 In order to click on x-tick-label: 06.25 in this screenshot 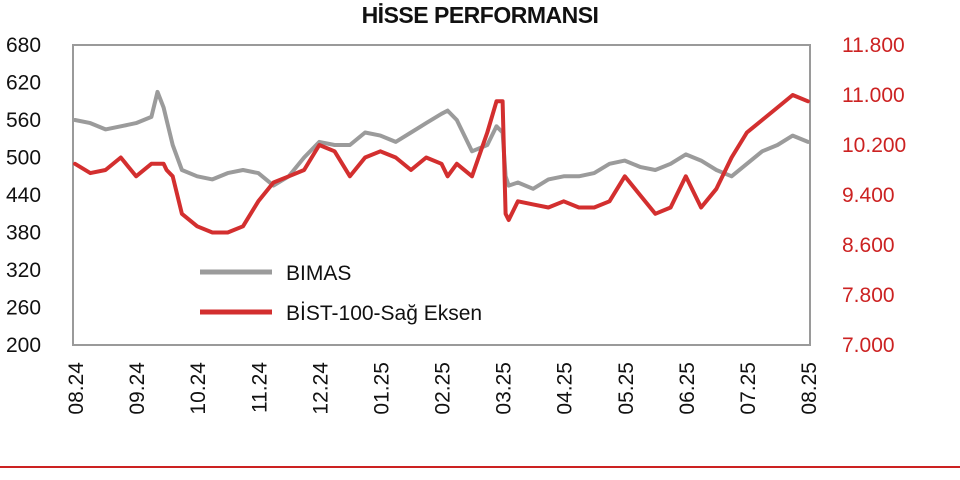, I will do `click(687, 388)`.